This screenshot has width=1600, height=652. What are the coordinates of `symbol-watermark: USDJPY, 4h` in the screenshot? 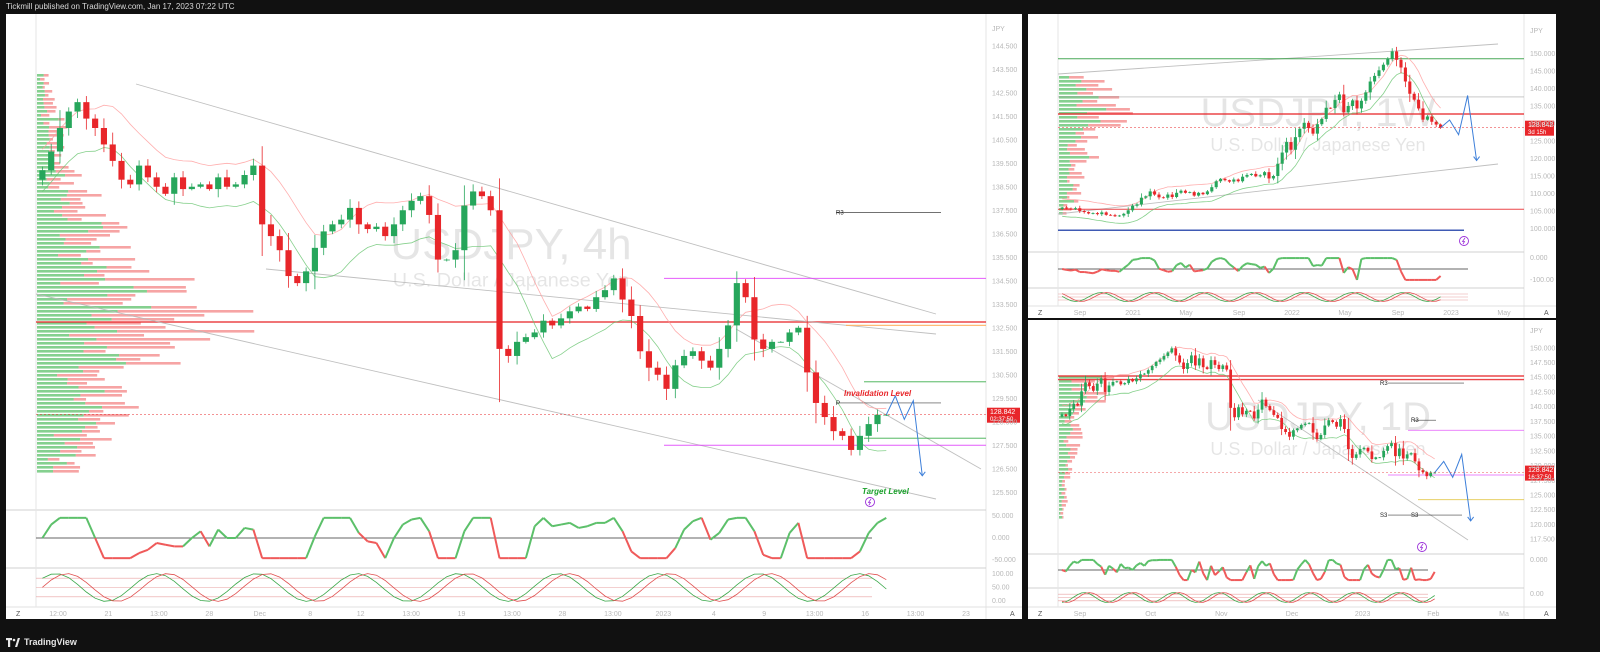 It's located at (510, 244).